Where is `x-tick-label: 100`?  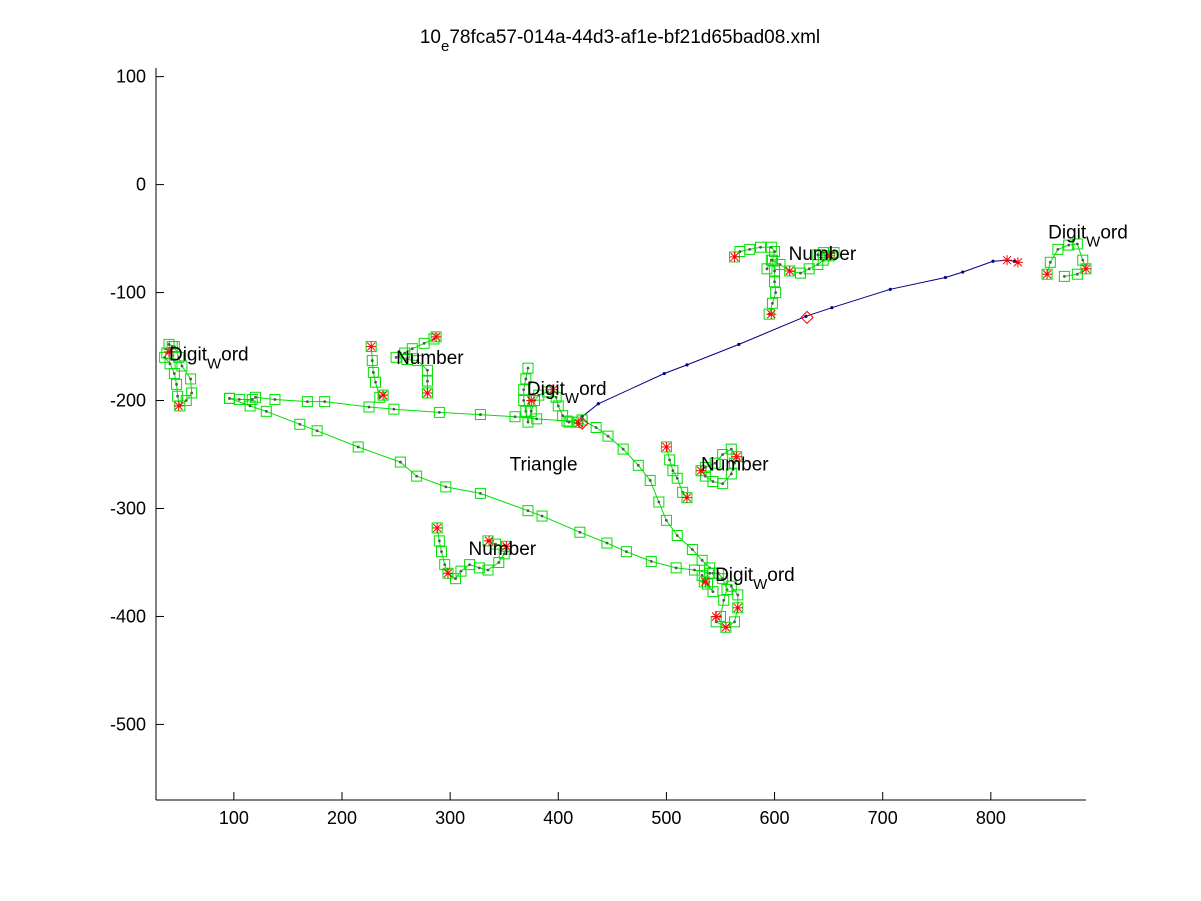
x-tick-label: 100 is located at coordinates (234, 818).